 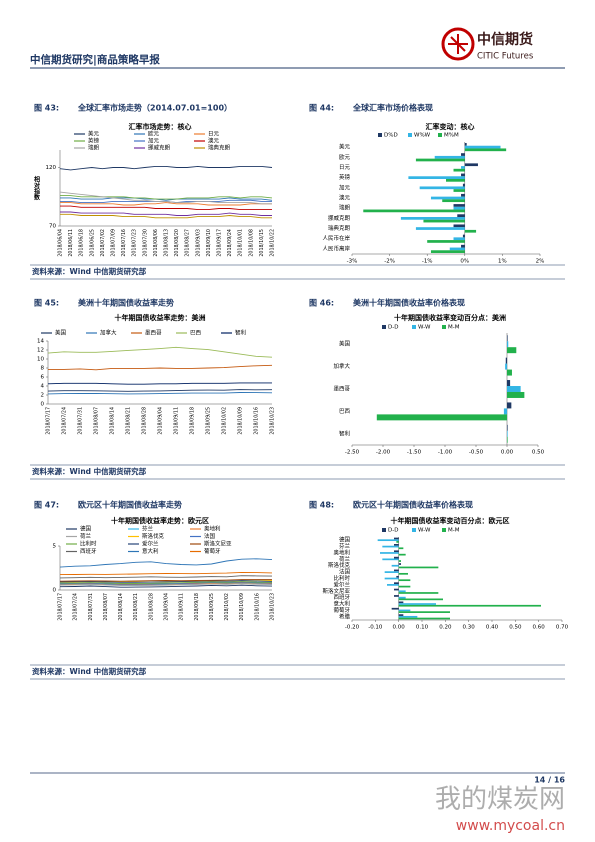 I want to click on x-tick-label: 2018/08/20, so click(x=177, y=243).